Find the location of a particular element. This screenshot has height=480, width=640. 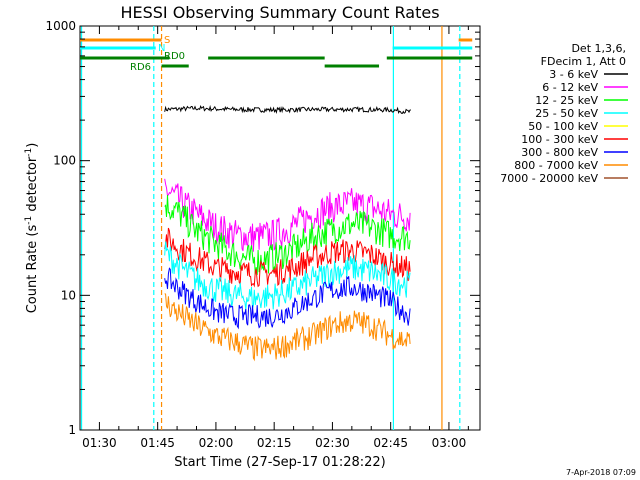

legend-entry-label: 6 - 12 keV is located at coordinates (570, 87).